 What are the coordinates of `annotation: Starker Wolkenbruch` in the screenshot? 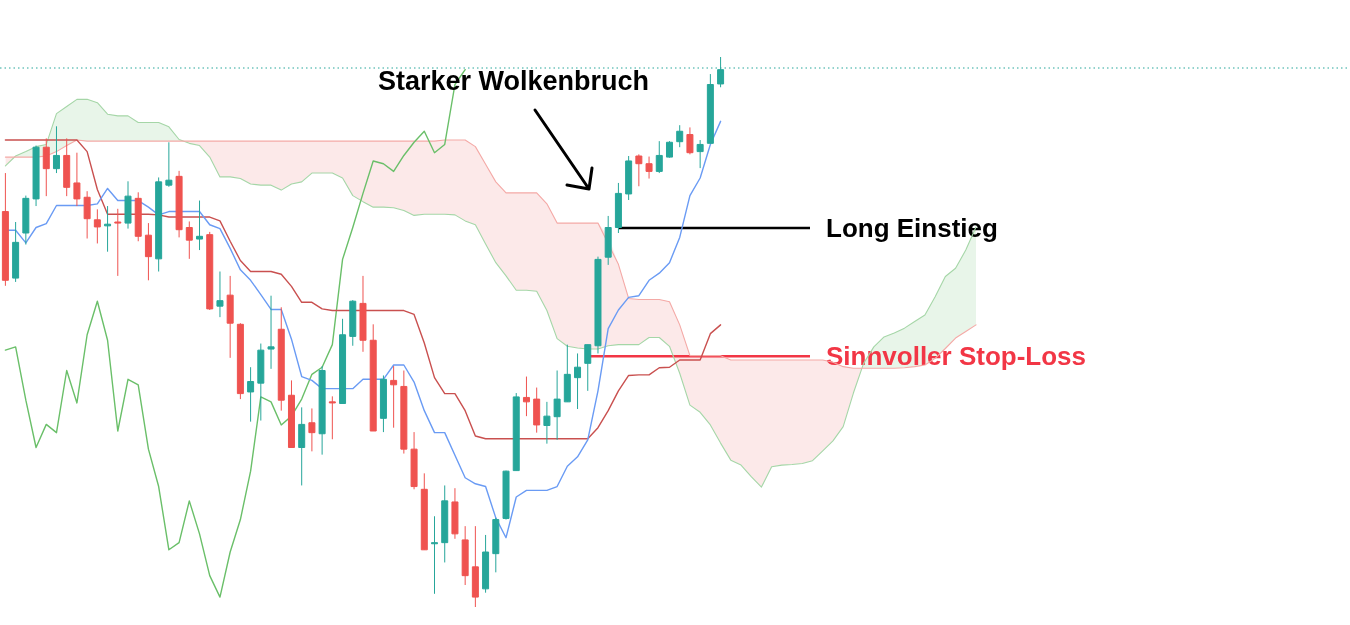 It's located at (514, 81).